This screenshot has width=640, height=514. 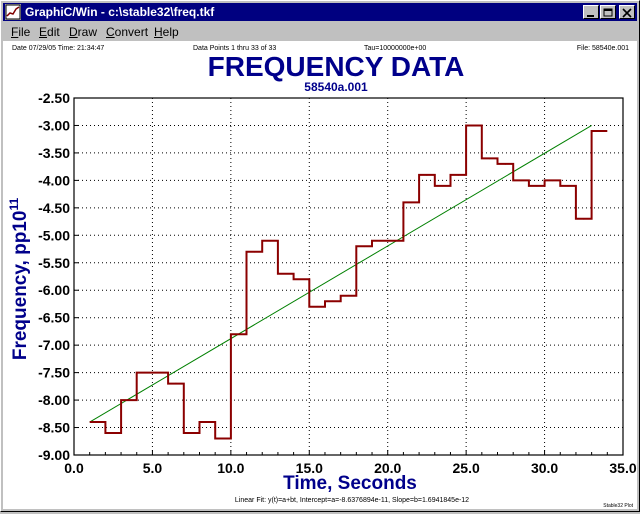 I want to click on menu-edit-accel: E, so click(x=43, y=32).